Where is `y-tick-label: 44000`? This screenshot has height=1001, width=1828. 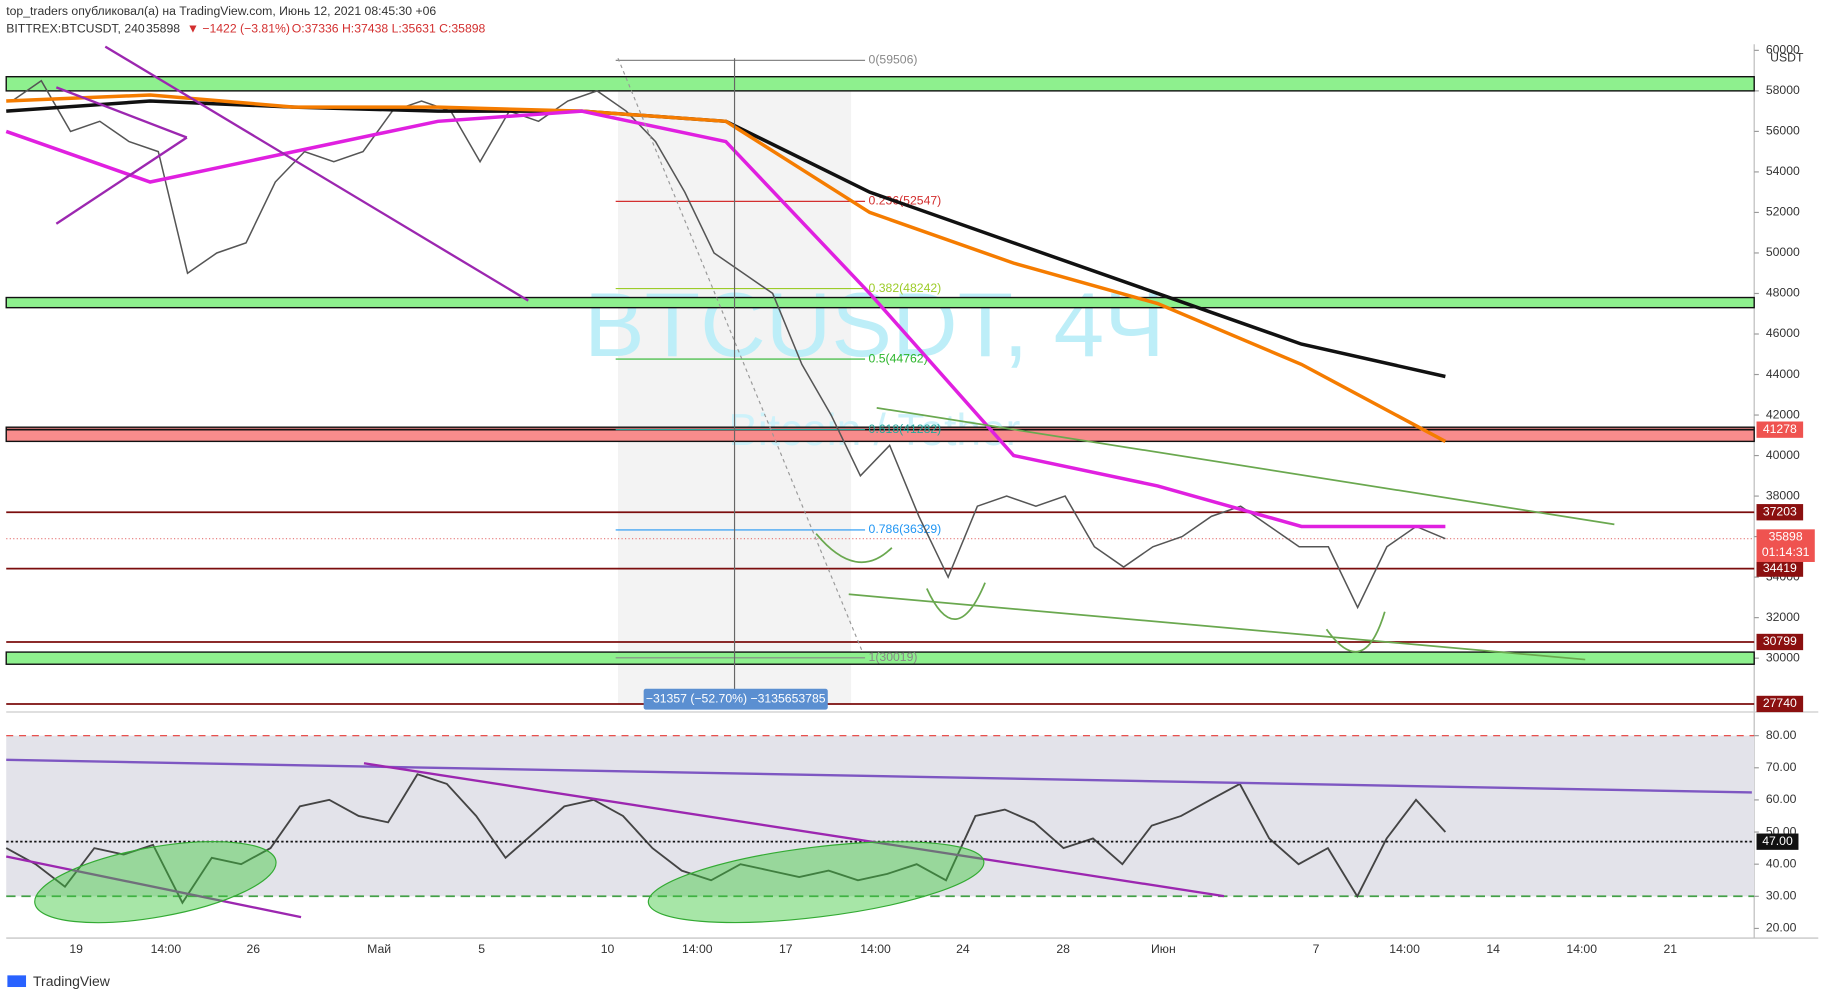
y-tick-label: 44000 is located at coordinates (1783, 374).